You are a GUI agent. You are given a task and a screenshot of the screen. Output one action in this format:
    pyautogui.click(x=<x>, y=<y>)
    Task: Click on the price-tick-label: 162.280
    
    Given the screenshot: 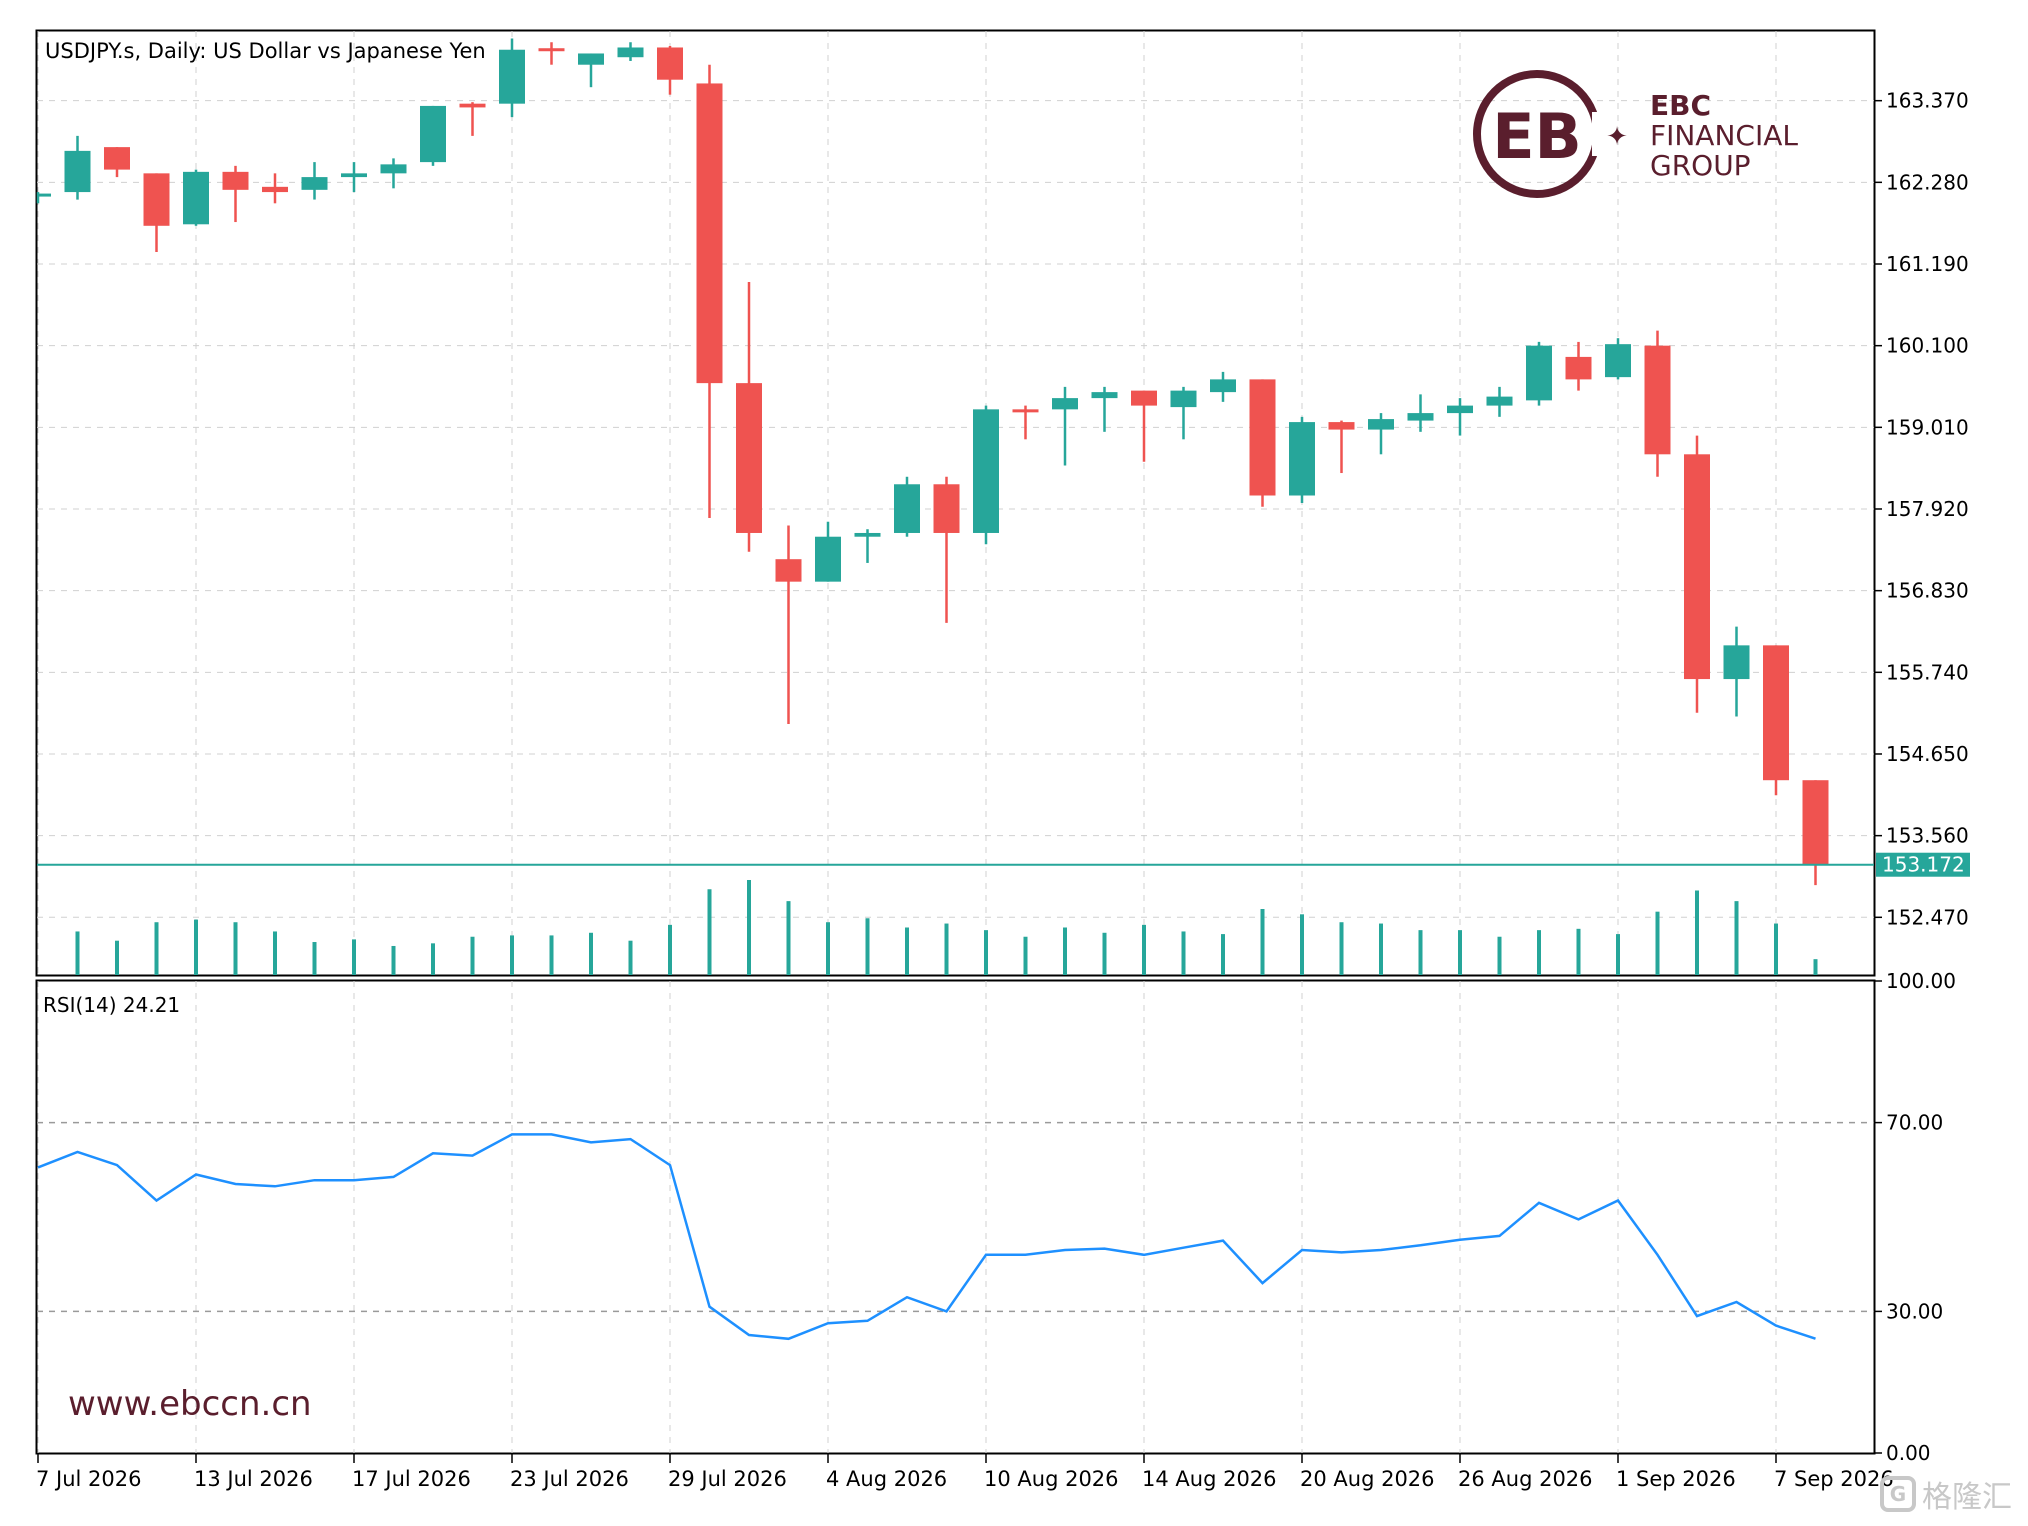 What is the action you would take?
    pyautogui.click(x=1927, y=182)
    